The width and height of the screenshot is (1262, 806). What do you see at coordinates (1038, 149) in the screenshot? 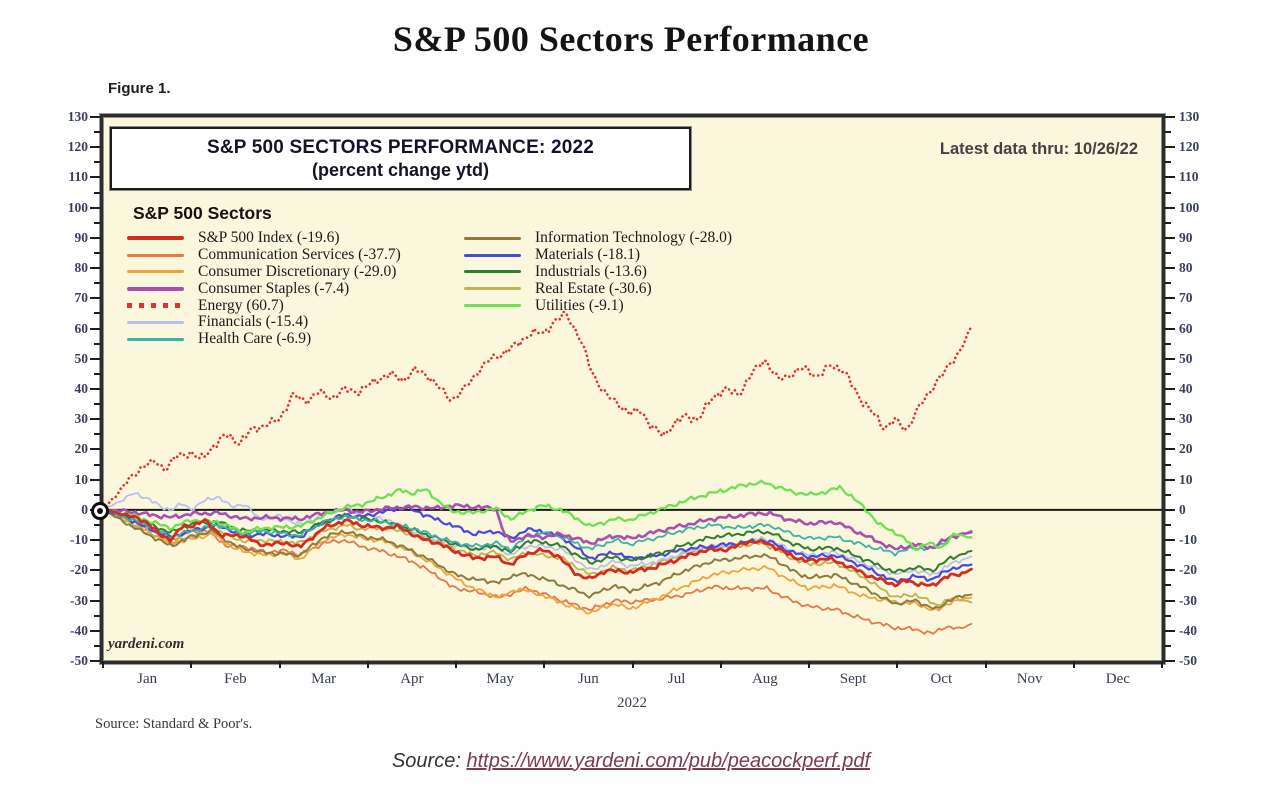
I see `latest-data-label: Latest data thru: 10/26/22` at bounding box center [1038, 149].